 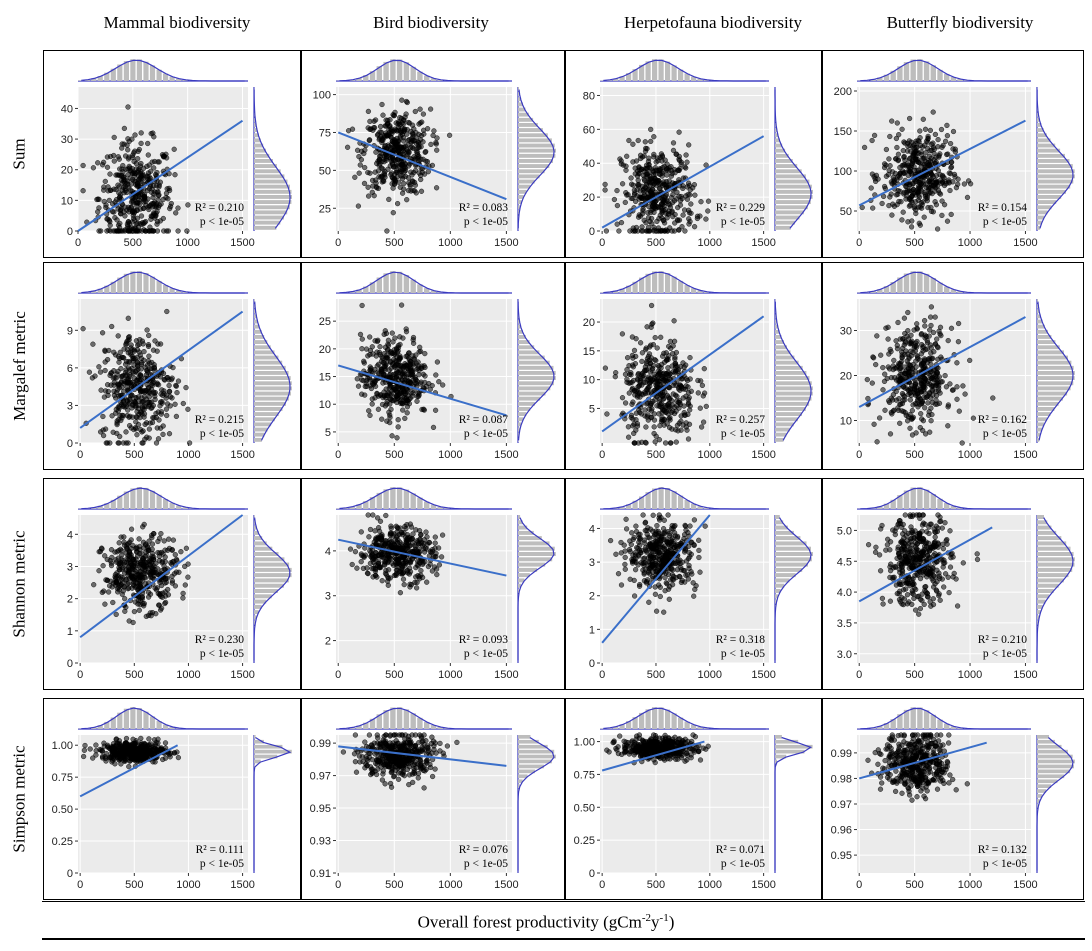 I want to click on points-group, so click(x=398, y=165).